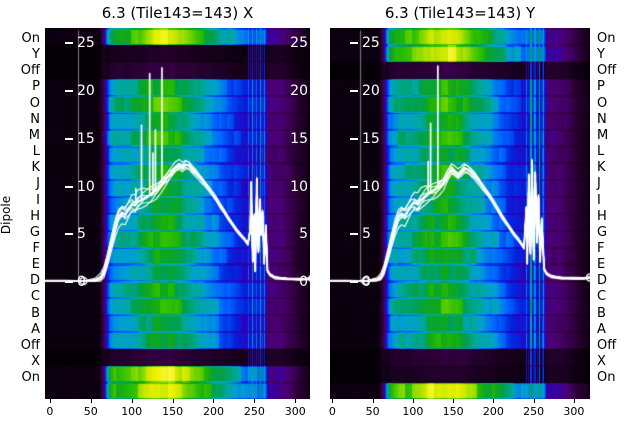  Describe the element at coordinates (601, 313) in the screenshot. I see `dipole-label-right: B` at that location.